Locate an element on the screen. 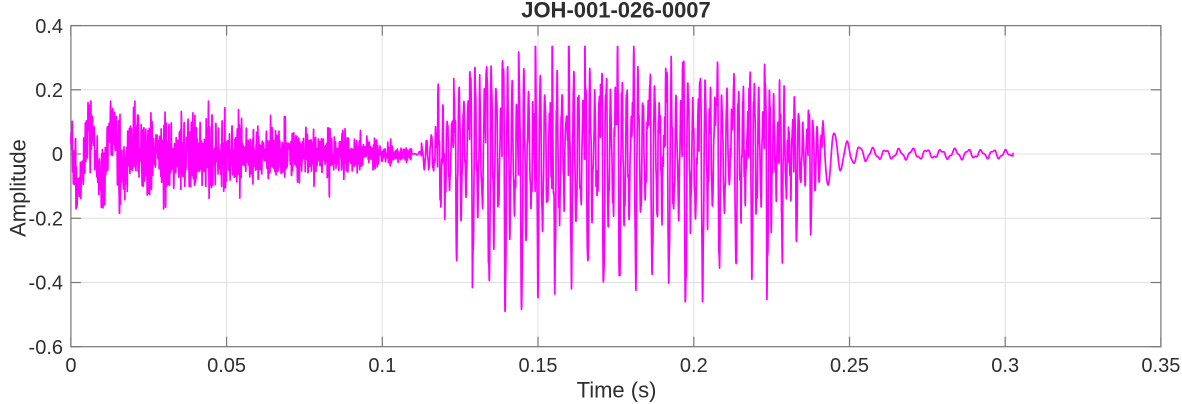  svg-text: 0.15 is located at coordinates (538, 366).